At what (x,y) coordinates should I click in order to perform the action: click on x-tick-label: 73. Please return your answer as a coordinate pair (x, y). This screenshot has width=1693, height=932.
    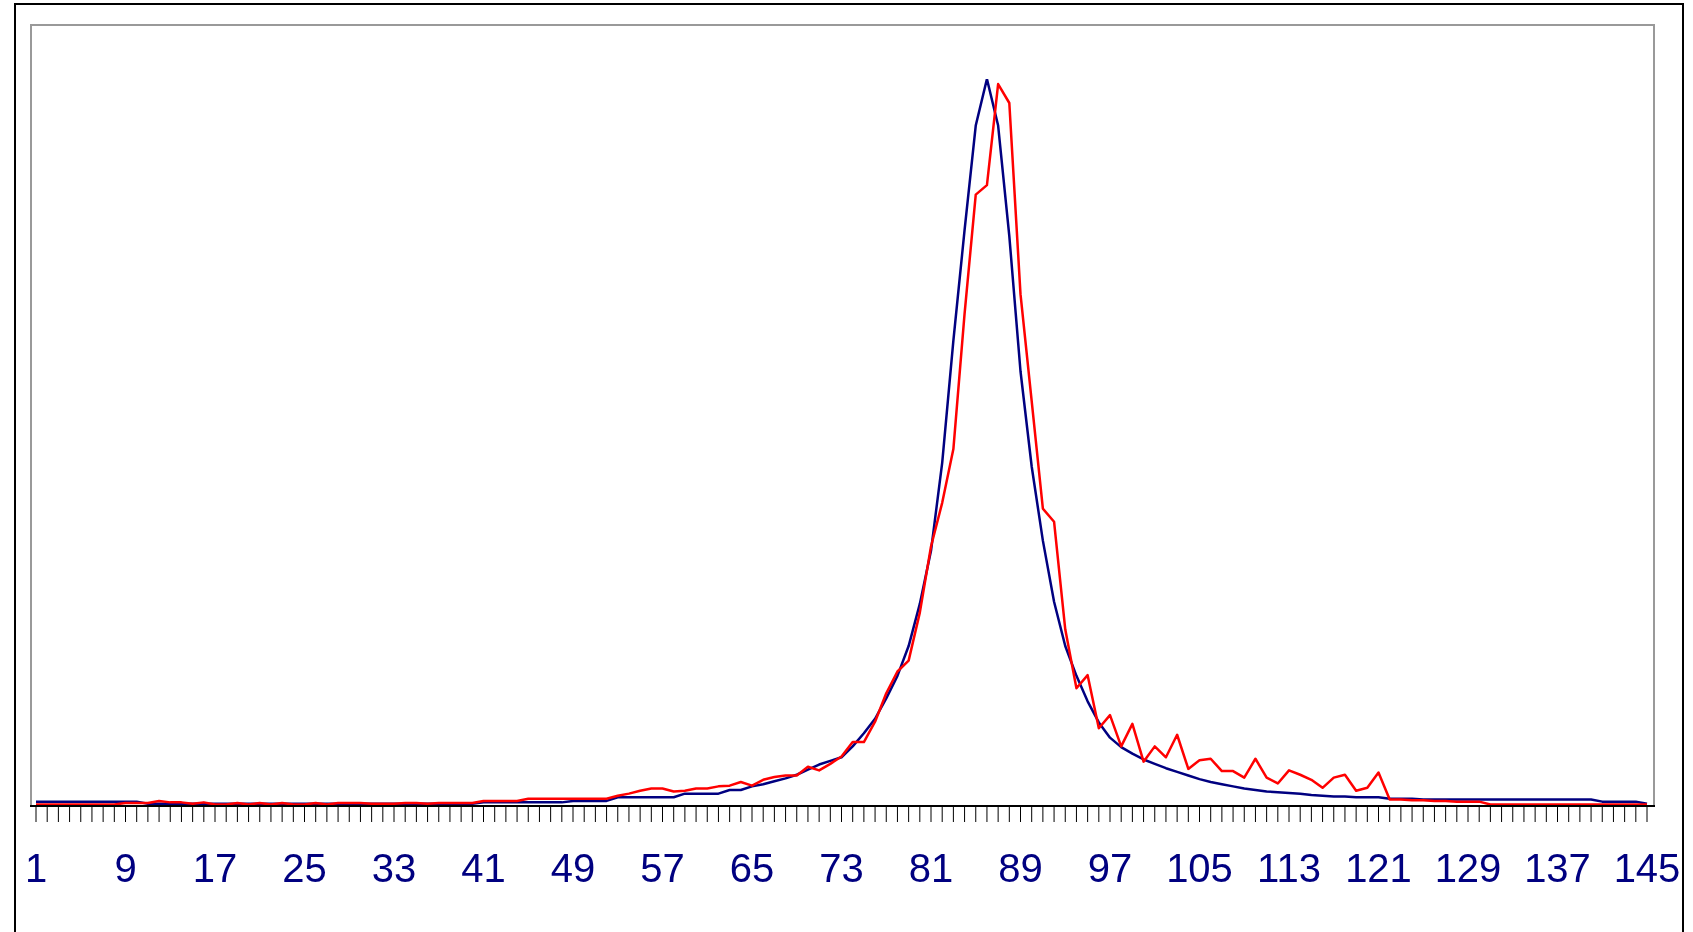
    Looking at the image, I should click on (841, 868).